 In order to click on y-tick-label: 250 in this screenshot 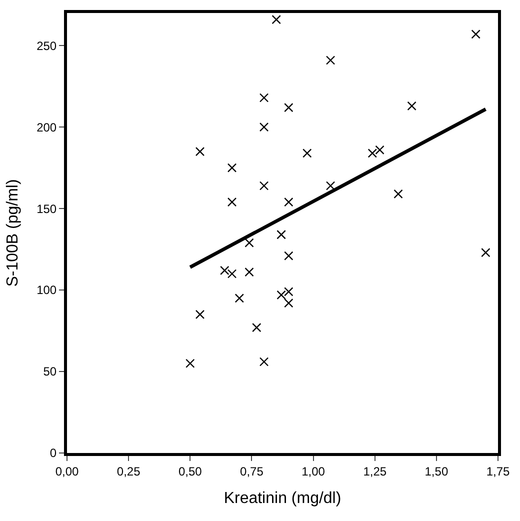, I will do `click(46, 45)`.